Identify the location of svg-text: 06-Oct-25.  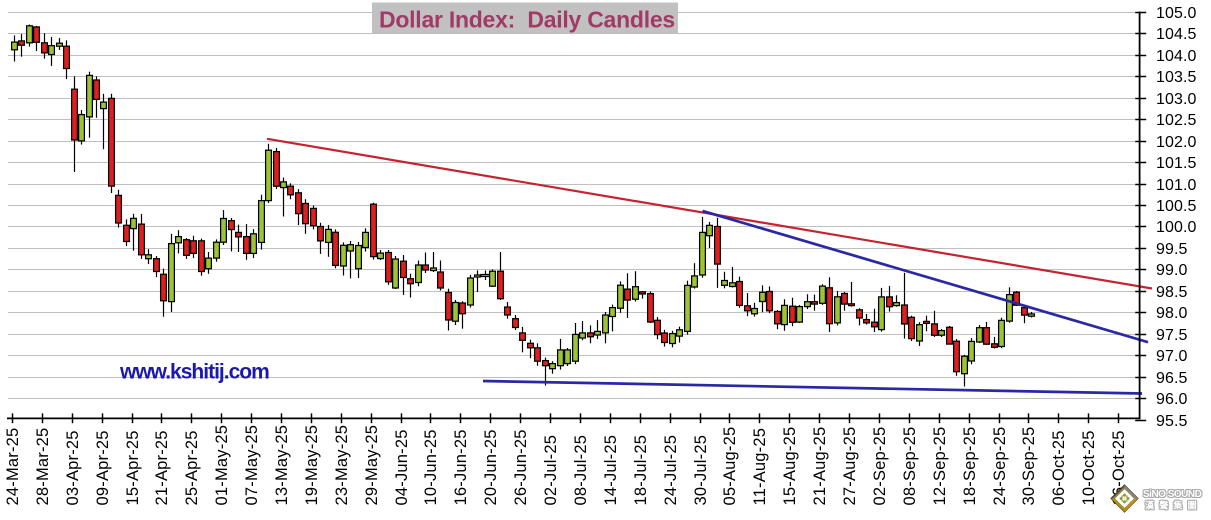
(1059, 467).